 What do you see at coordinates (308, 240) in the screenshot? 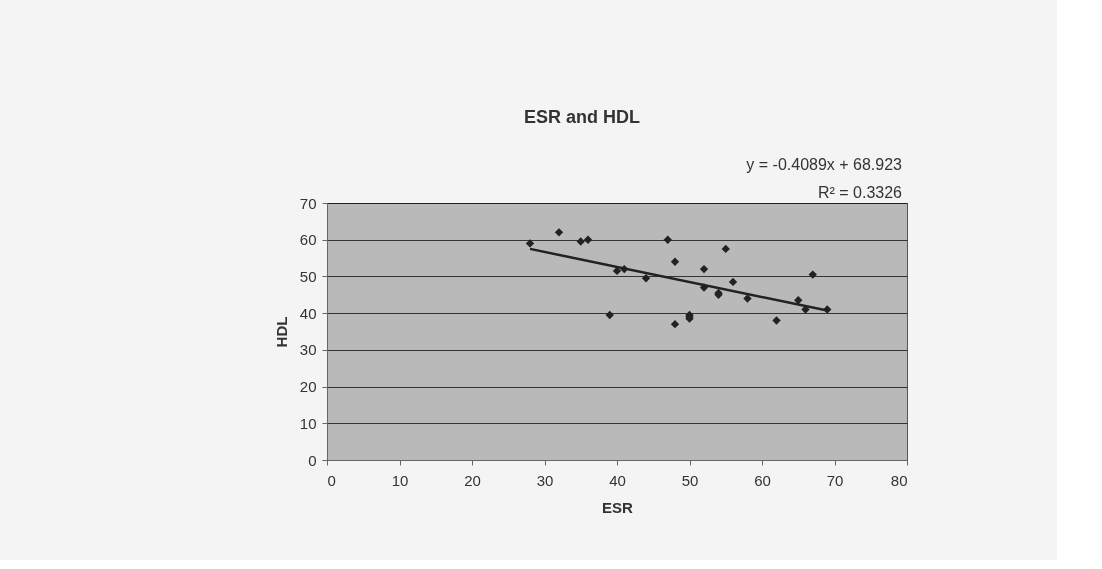
I see `y-tick-label: 60` at bounding box center [308, 240].